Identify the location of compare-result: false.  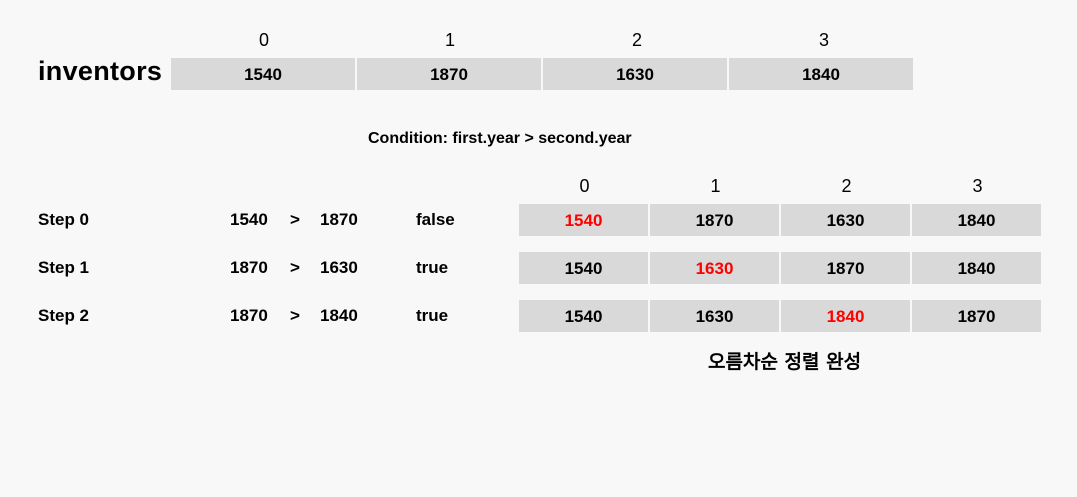
(435, 219).